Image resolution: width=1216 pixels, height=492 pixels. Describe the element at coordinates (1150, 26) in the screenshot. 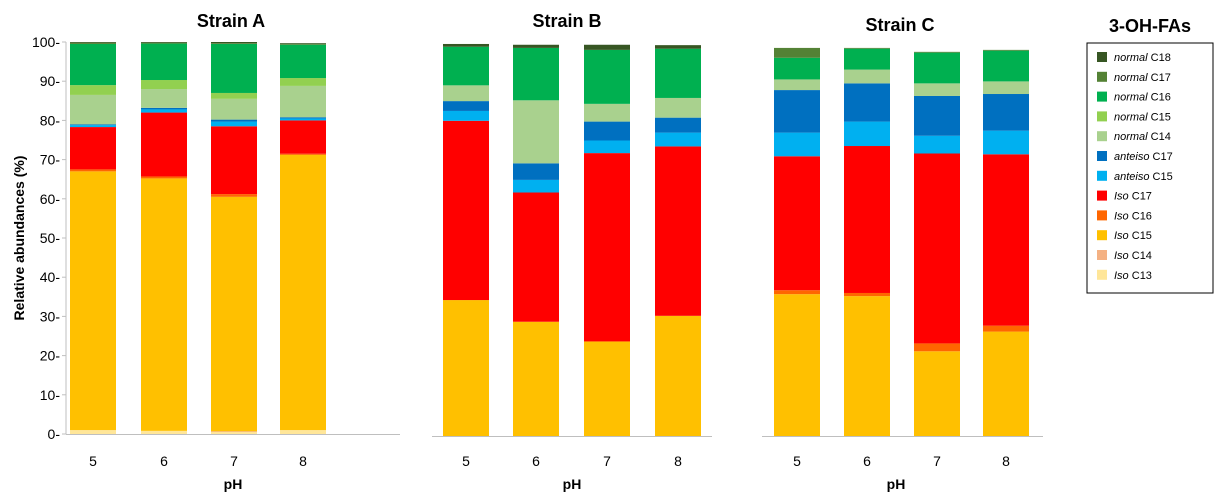

I see `legend-title: 3-OH-FAs` at that location.